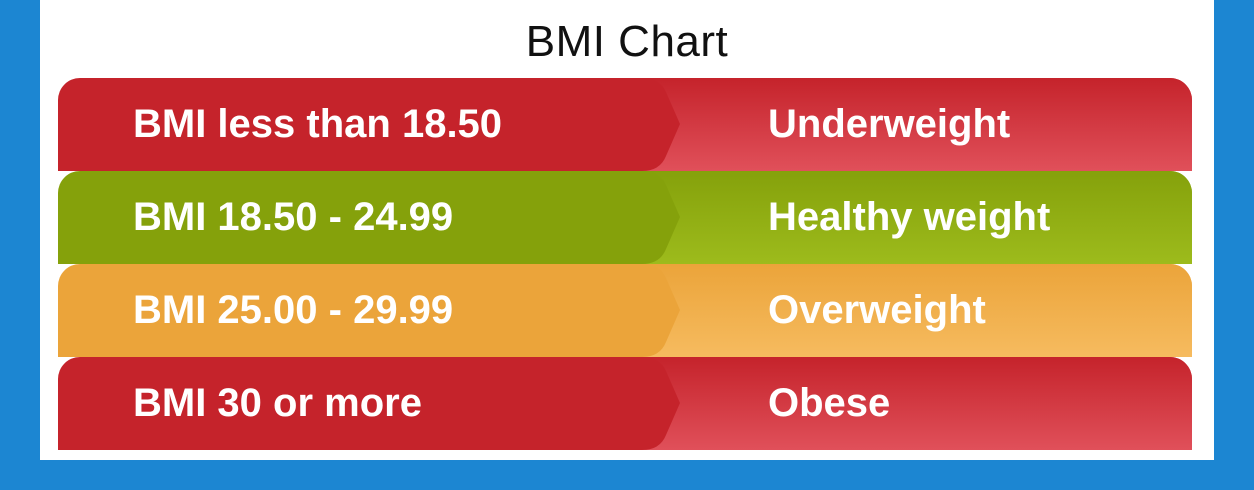 The image size is (1254, 490). I want to click on chart-title: BMI Chart, so click(627, 41).